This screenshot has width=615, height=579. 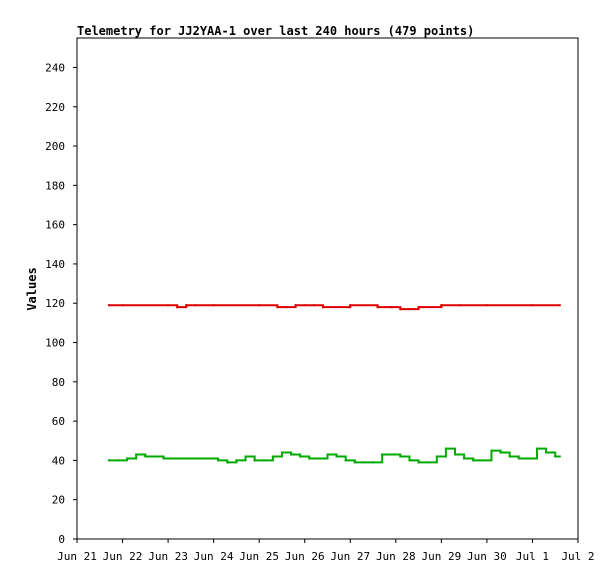 I want to click on x-tick-label: Jun 22, so click(x=123, y=556).